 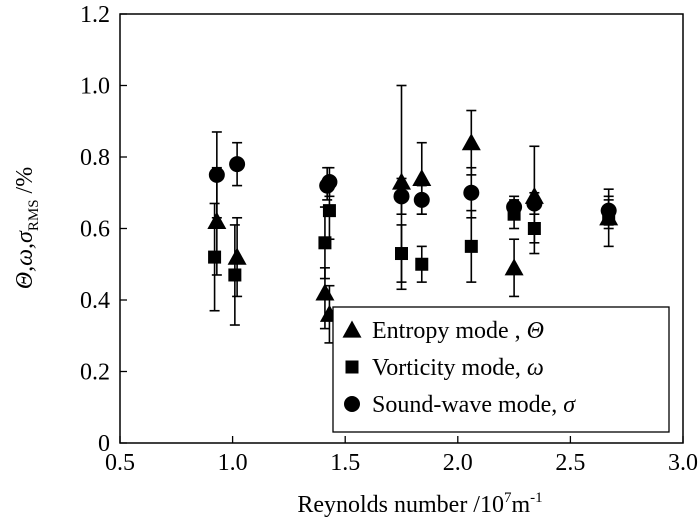 I want to click on y-tick-label: 0.8, so click(x=95, y=158).